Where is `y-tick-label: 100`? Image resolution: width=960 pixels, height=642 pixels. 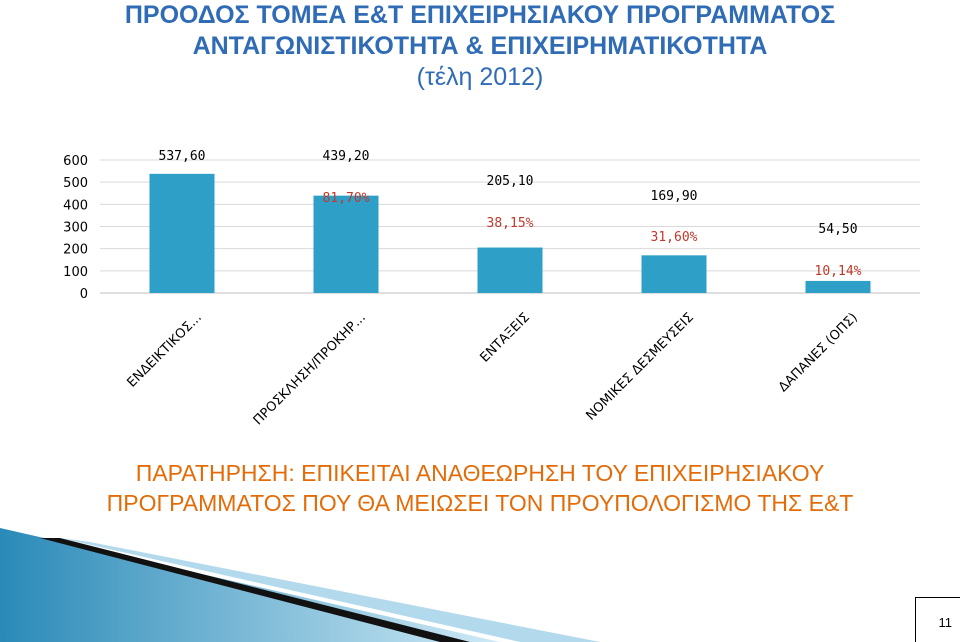
y-tick-label: 100 is located at coordinates (75, 272).